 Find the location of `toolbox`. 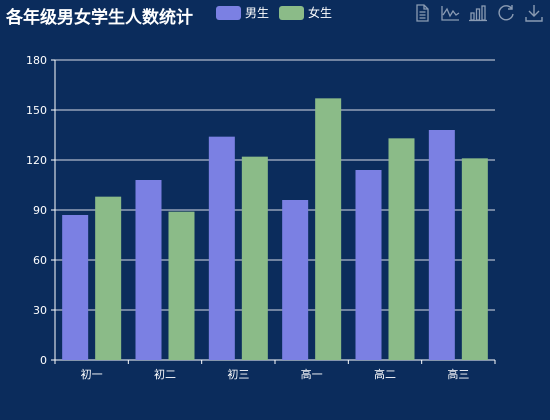

toolbox is located at coordinates (478, 13).